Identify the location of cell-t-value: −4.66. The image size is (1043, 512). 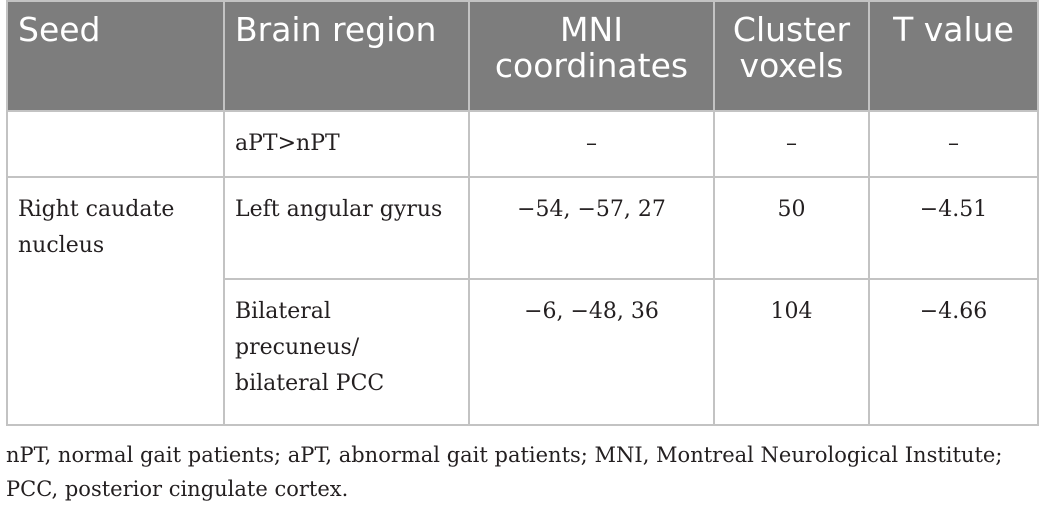
(953, 352).